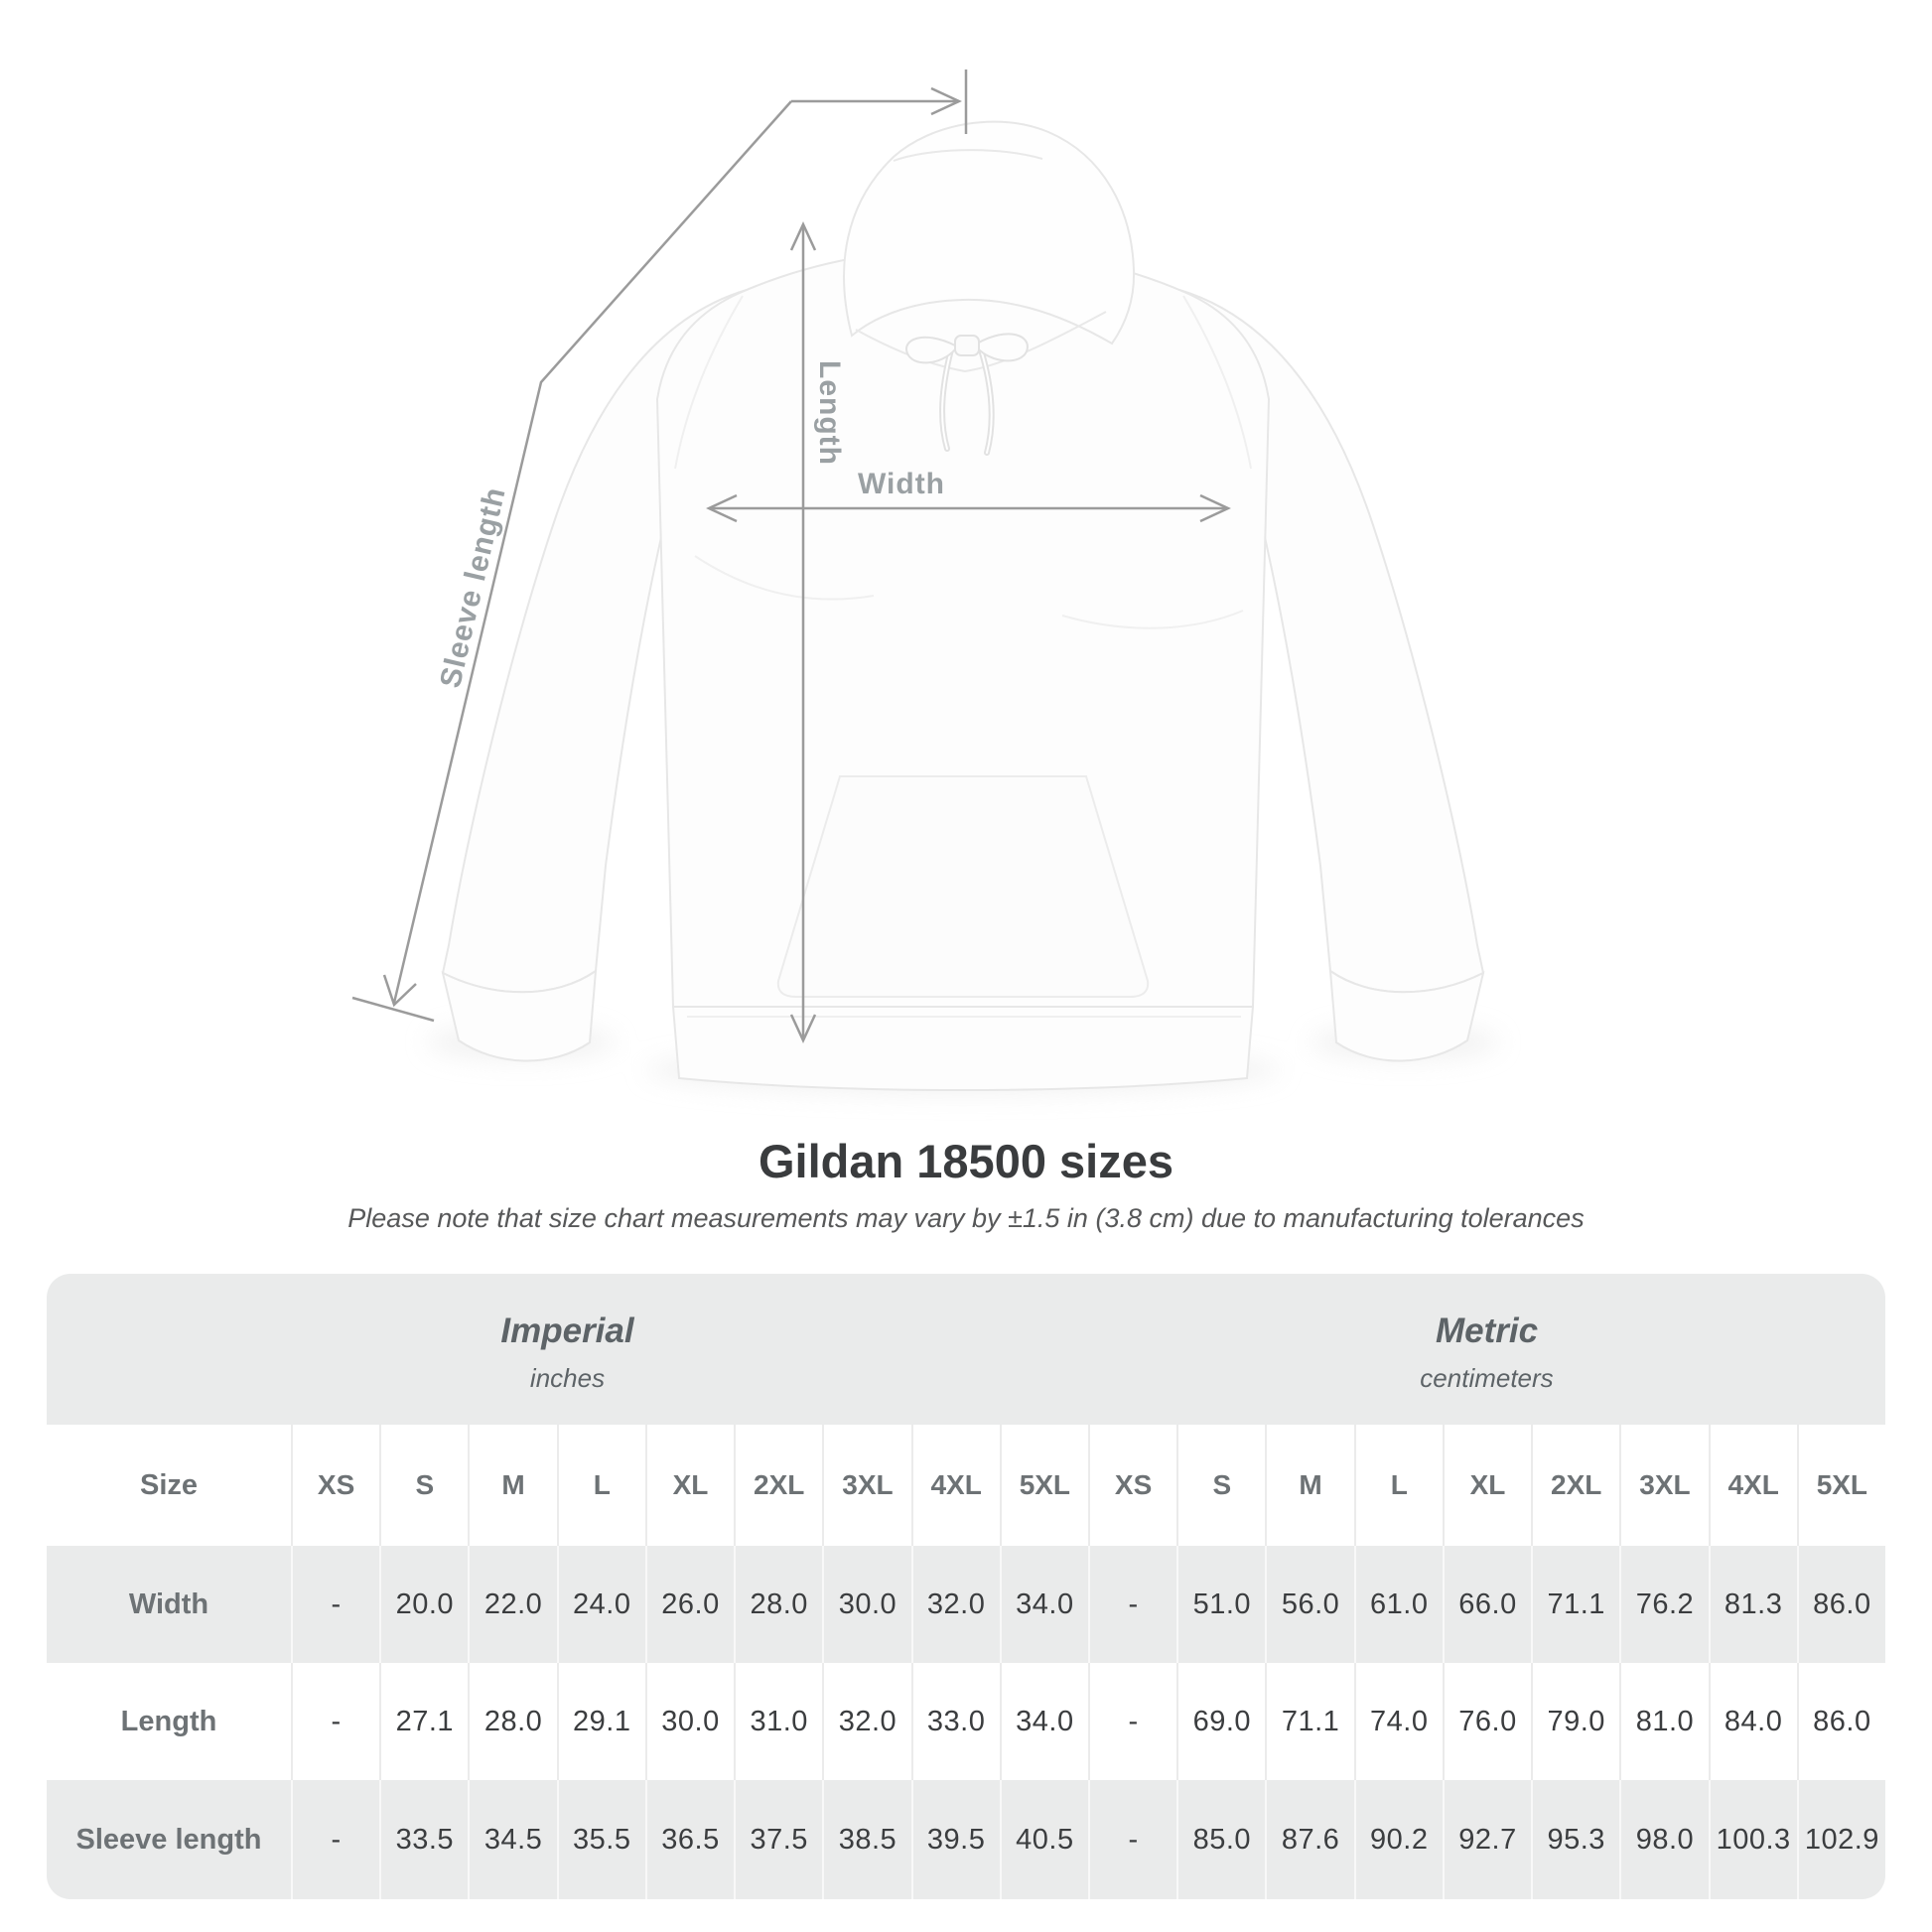 The image size is (1932, 1932). I want to click on measurement-cell: 95.3, so click(1575, 1839).